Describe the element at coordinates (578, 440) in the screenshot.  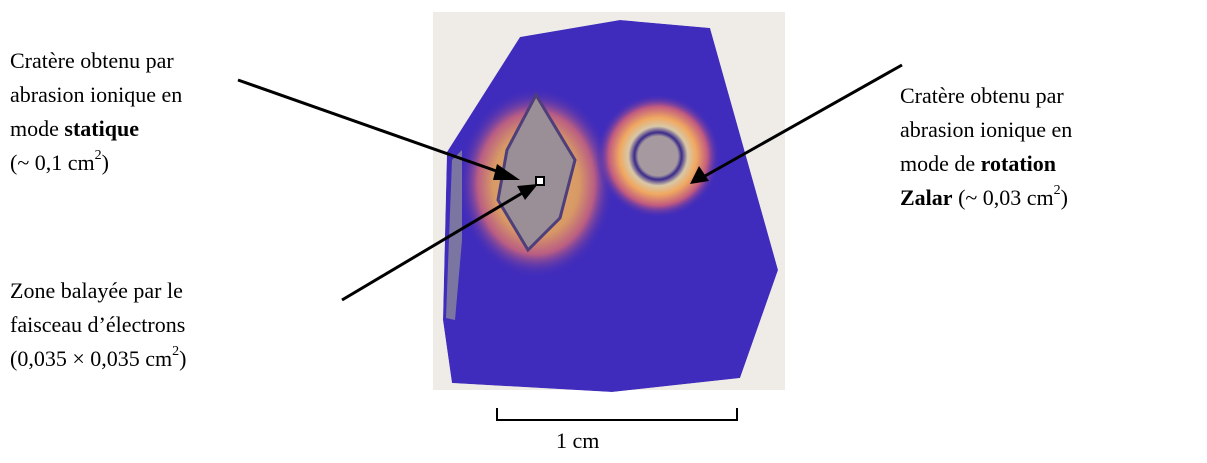
I see `scale-bar-label: 1 cm` at that location.